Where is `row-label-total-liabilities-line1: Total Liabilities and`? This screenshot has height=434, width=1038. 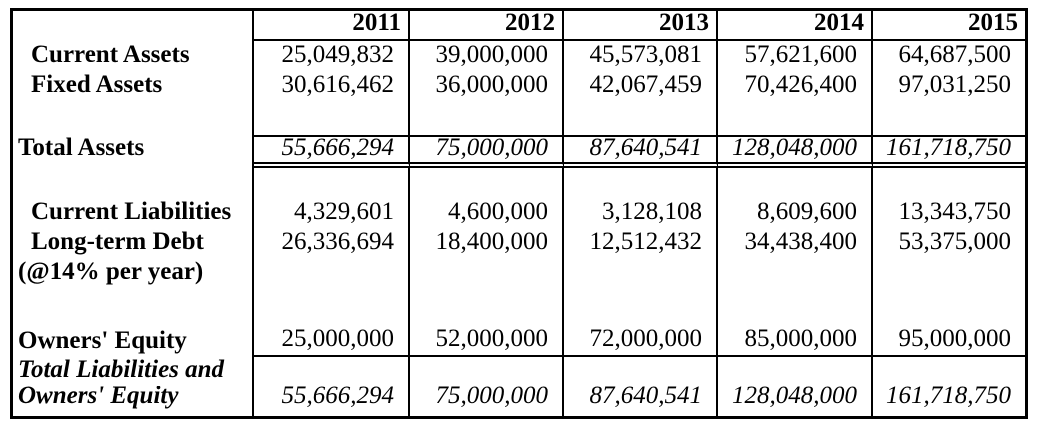
row-label-total-liabilities-line1: Total Liabilities and is located at coordinates (133, 371).